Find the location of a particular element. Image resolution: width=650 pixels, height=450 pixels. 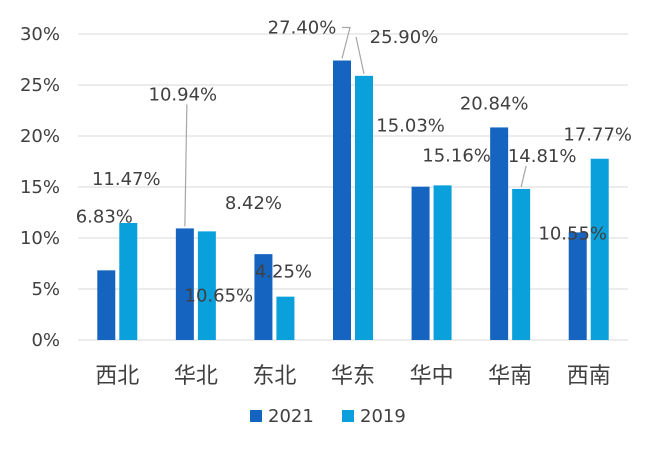

bar-2021-华南 is located at coordinates (499, 233).